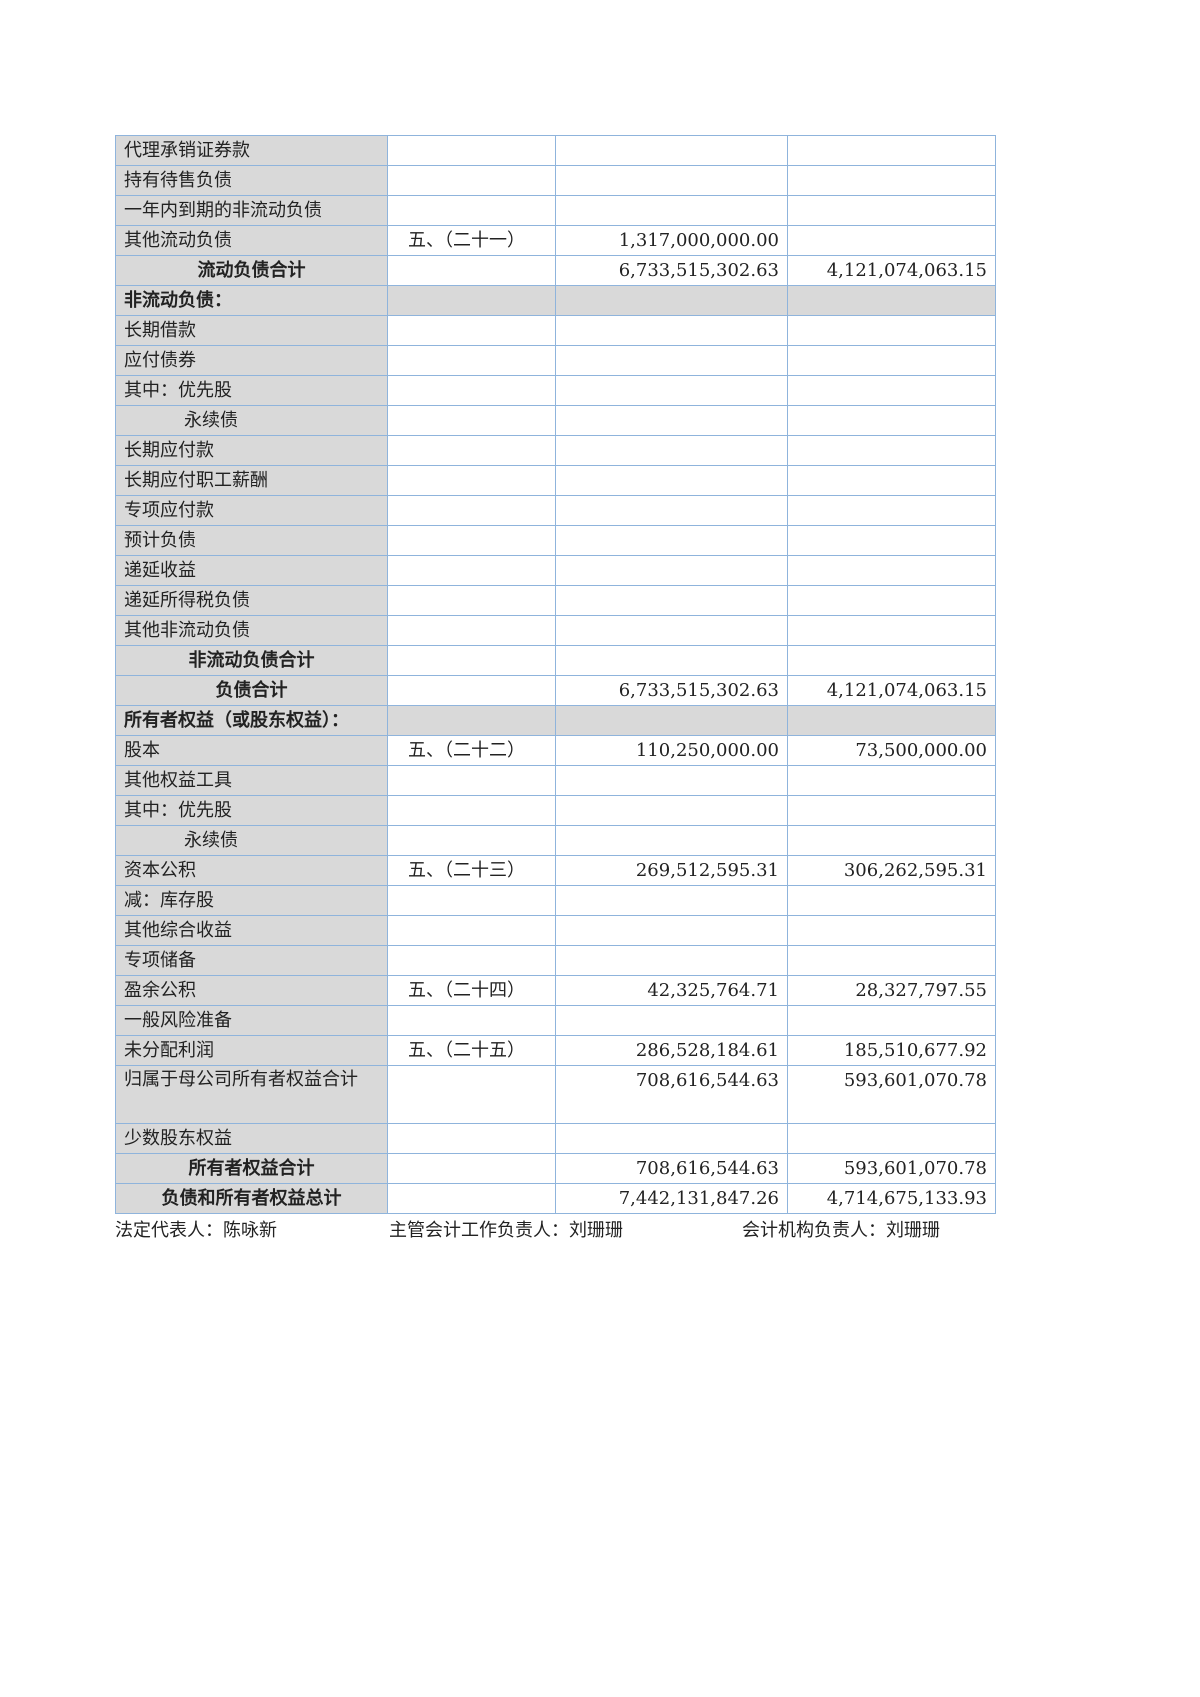 Image resolution: width=1200 pixels, height=1697 pixels. I want to click on table-row: 非流动负债合计, so click(555, 660).